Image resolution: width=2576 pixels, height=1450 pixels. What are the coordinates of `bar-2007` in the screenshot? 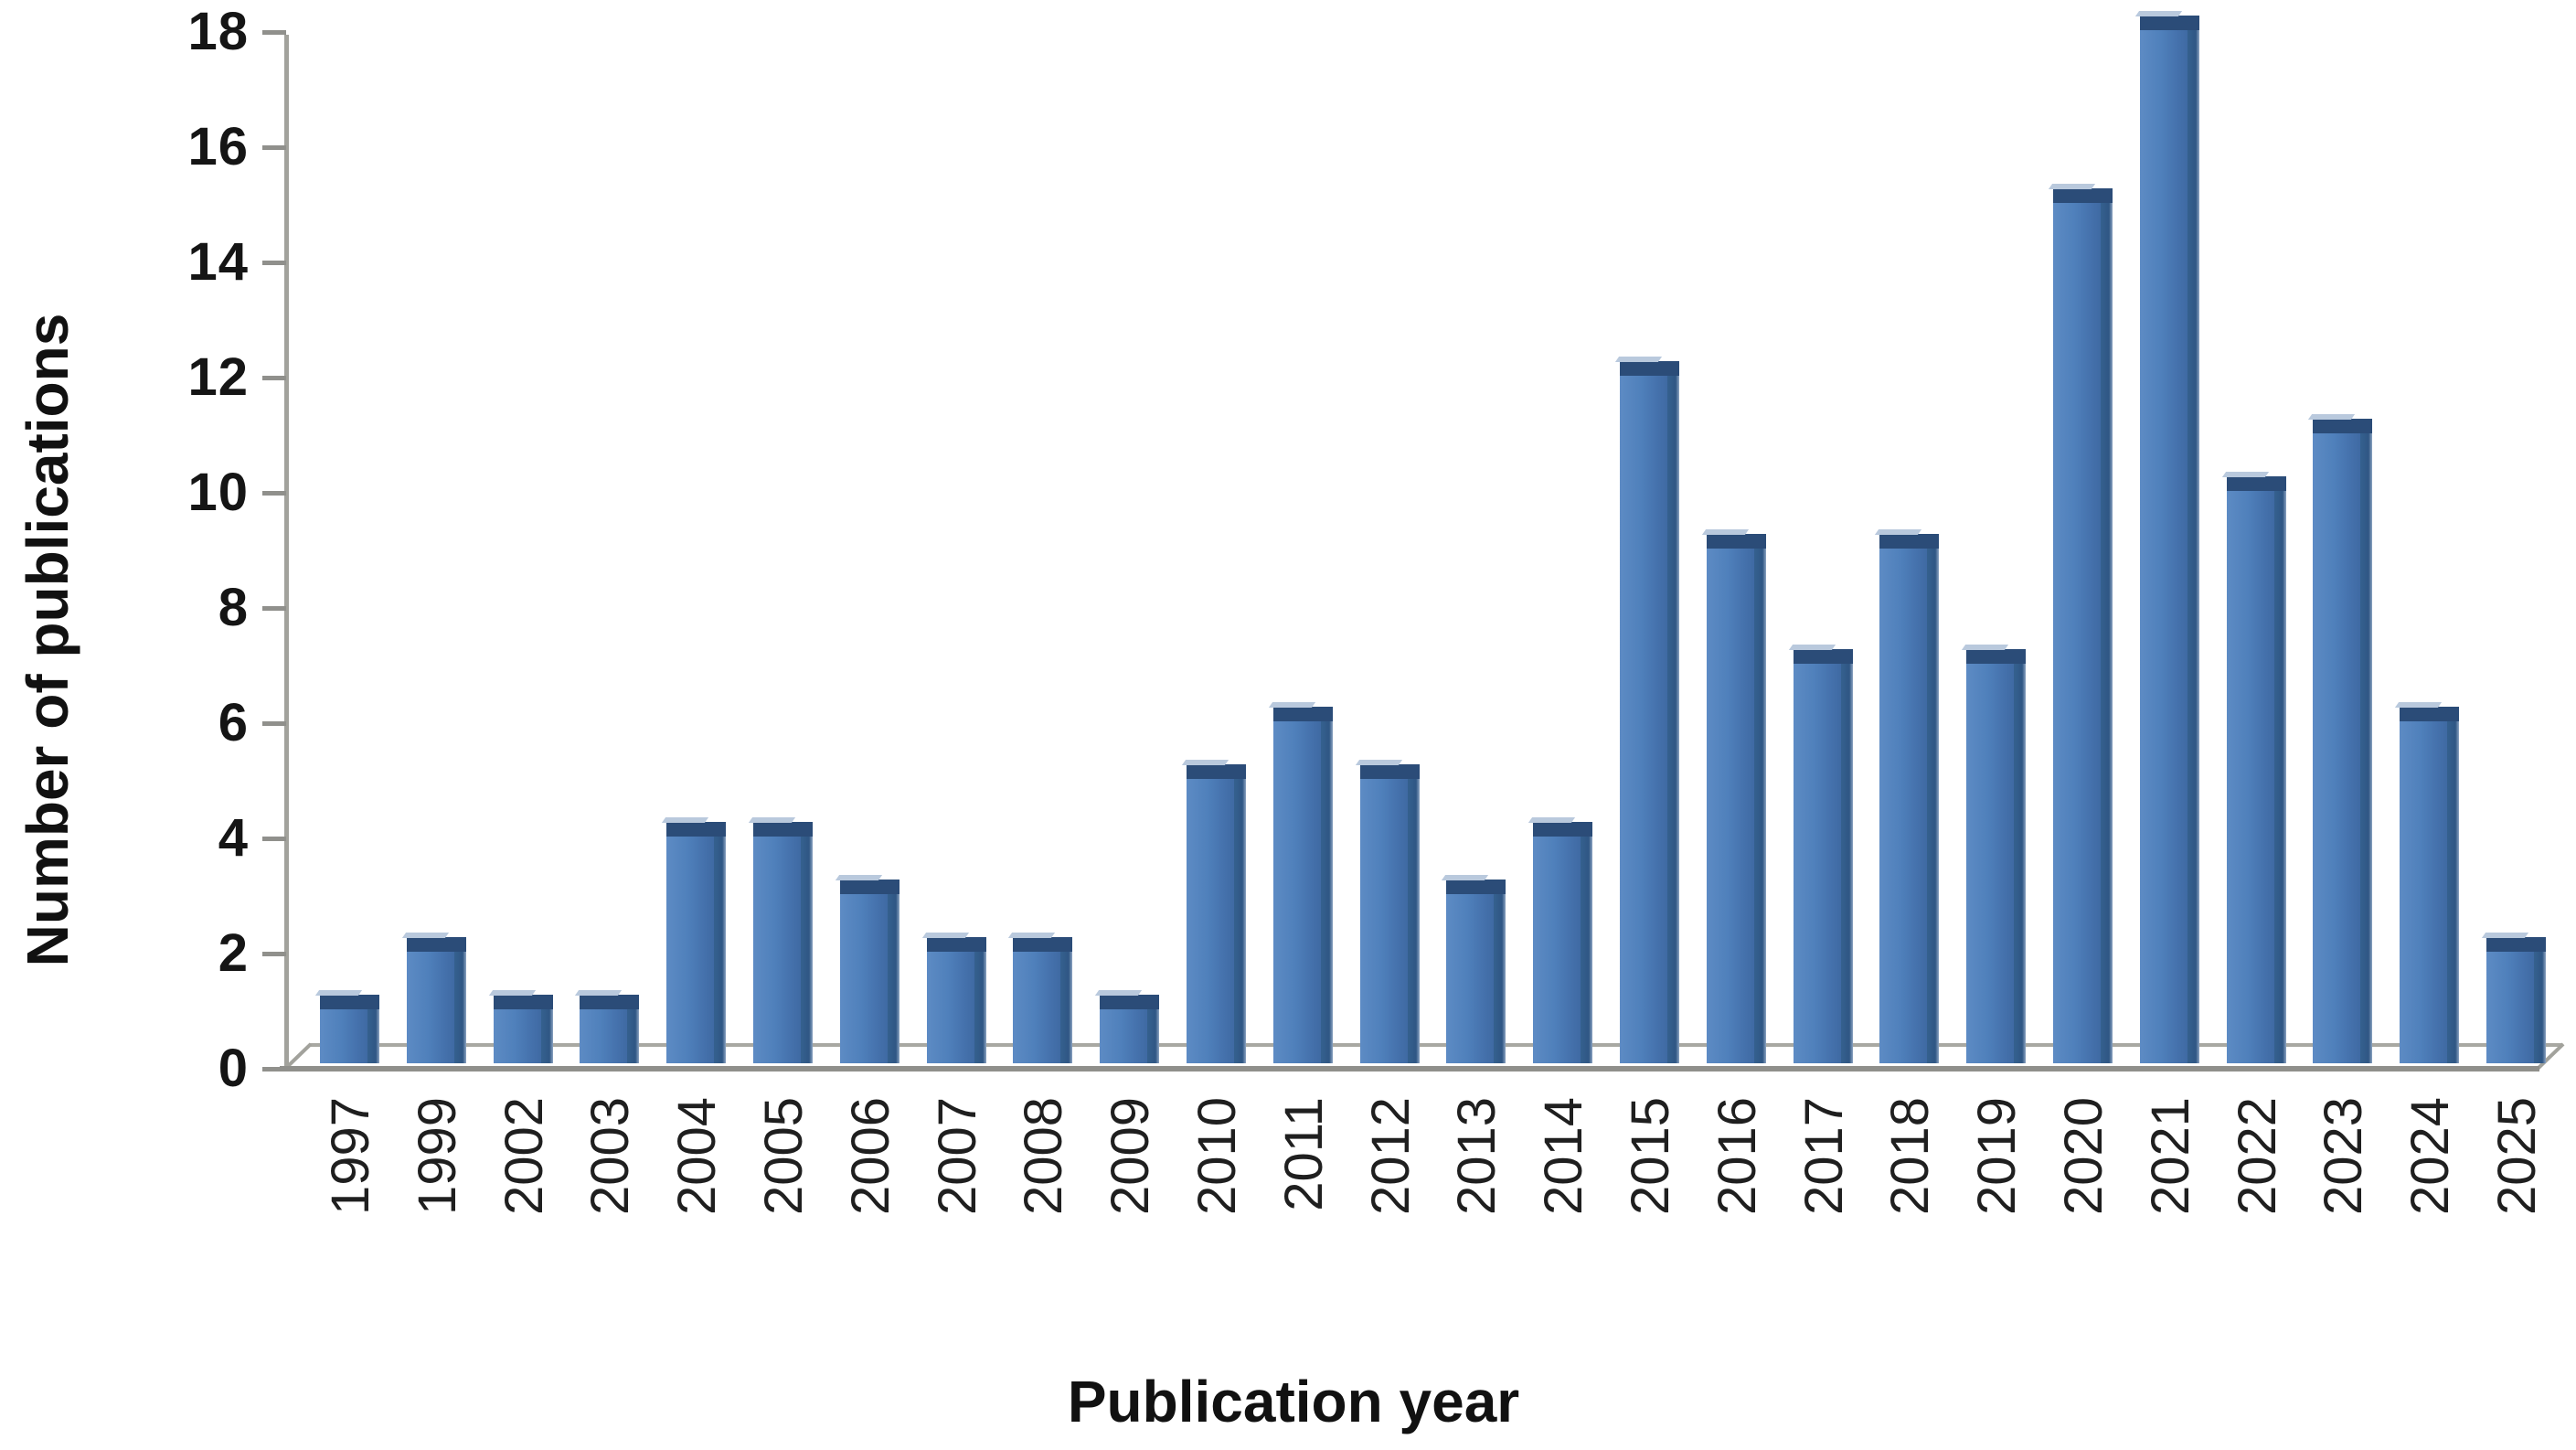 It's located at (953, 998).